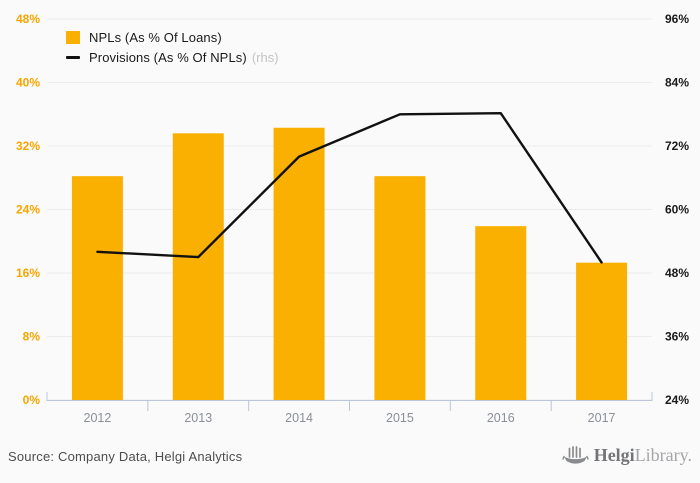  I want to click on svg-text: 2015, so click(400, 418).